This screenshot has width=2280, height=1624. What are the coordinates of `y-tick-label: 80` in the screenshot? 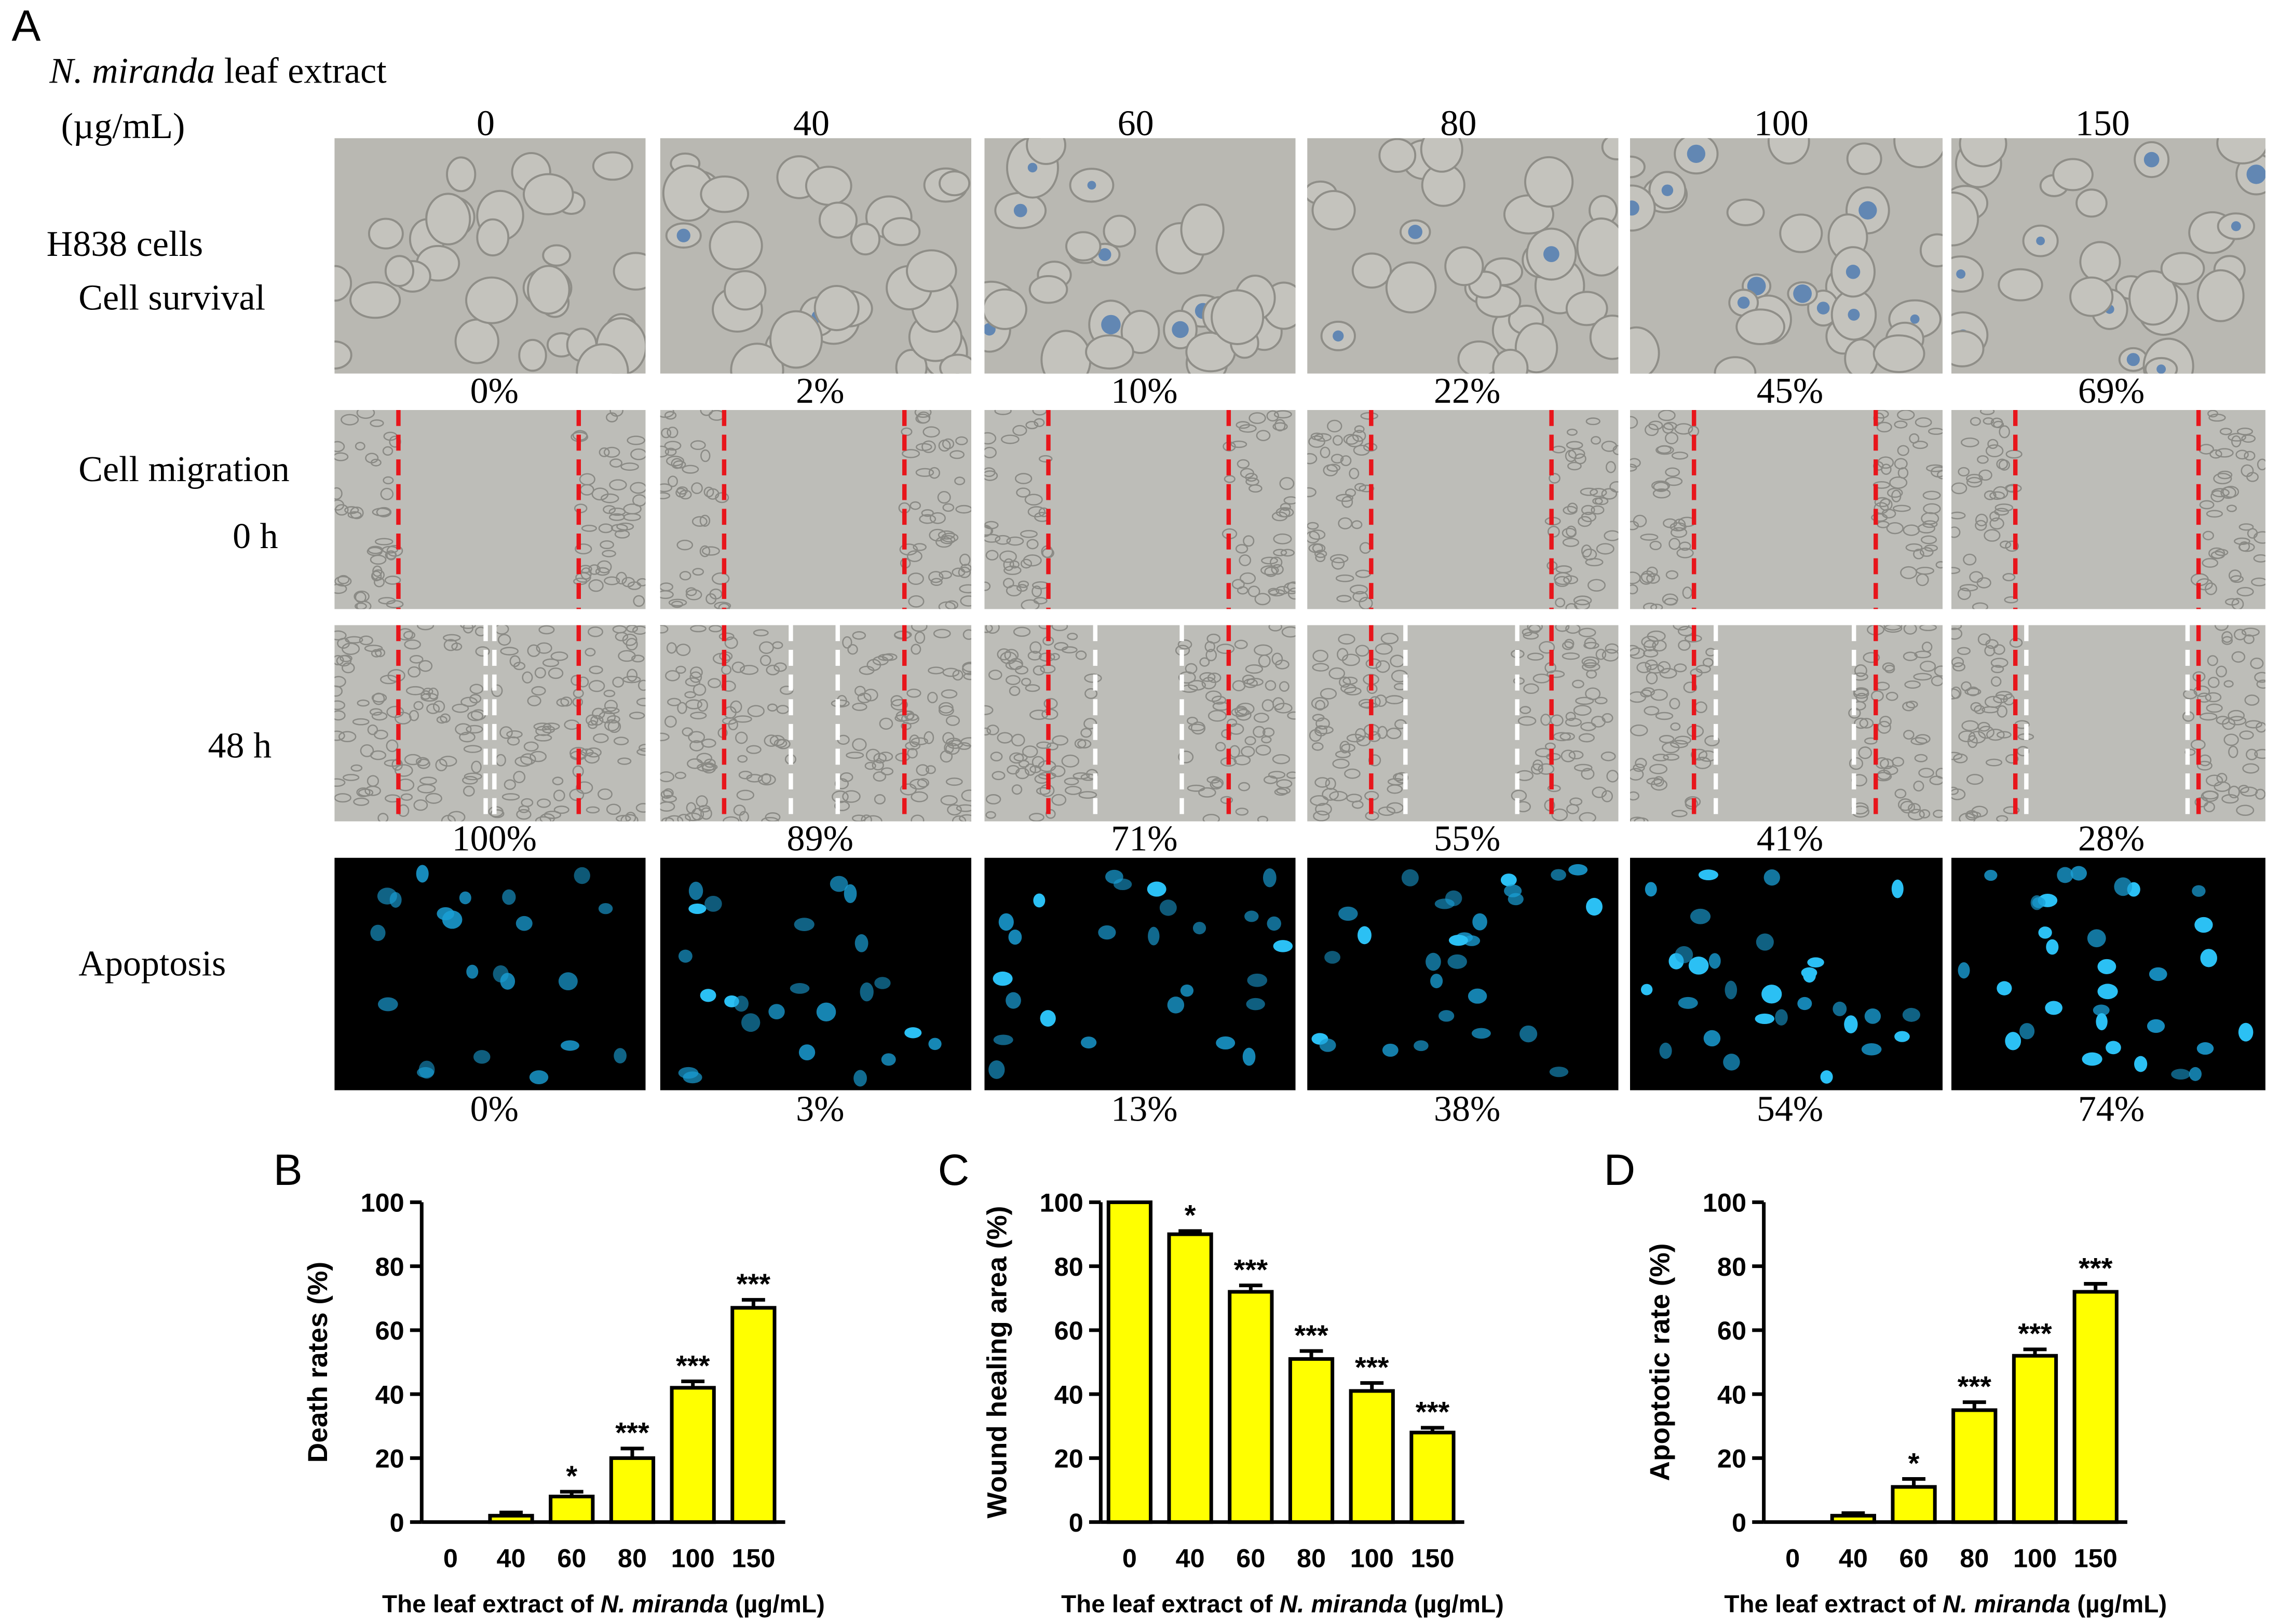 It's located at (1069, 1266).